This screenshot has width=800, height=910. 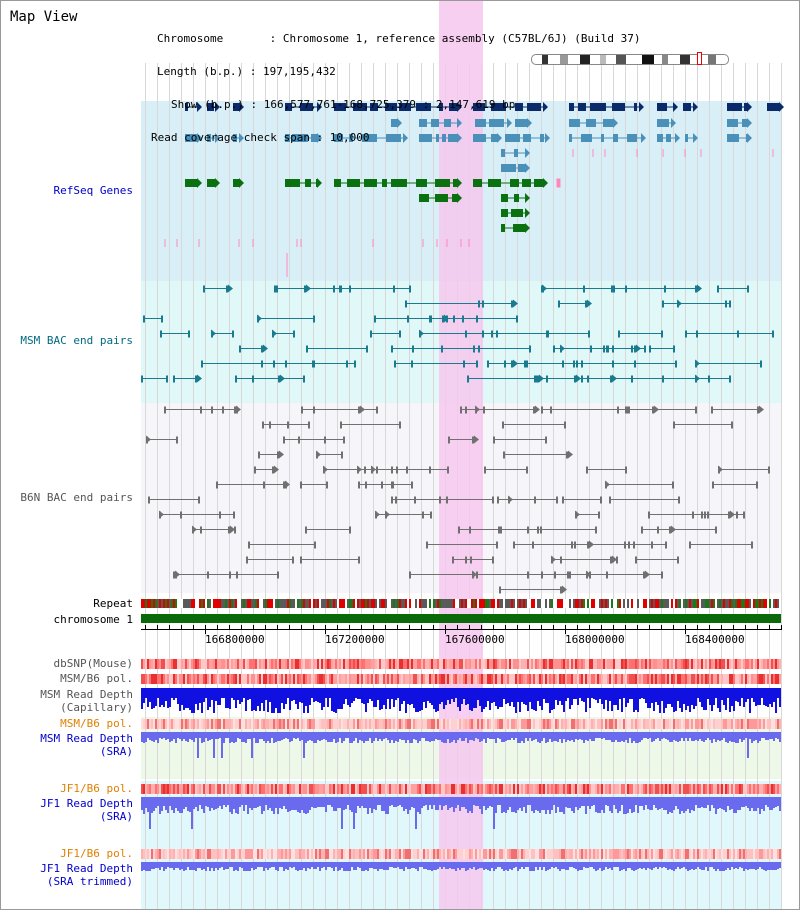 What do you see at coordinates (116, 751) in the screenshot?
I see `track-label-msm-depth-sra-sub: (SRA)` at bounding box center [116, 751].